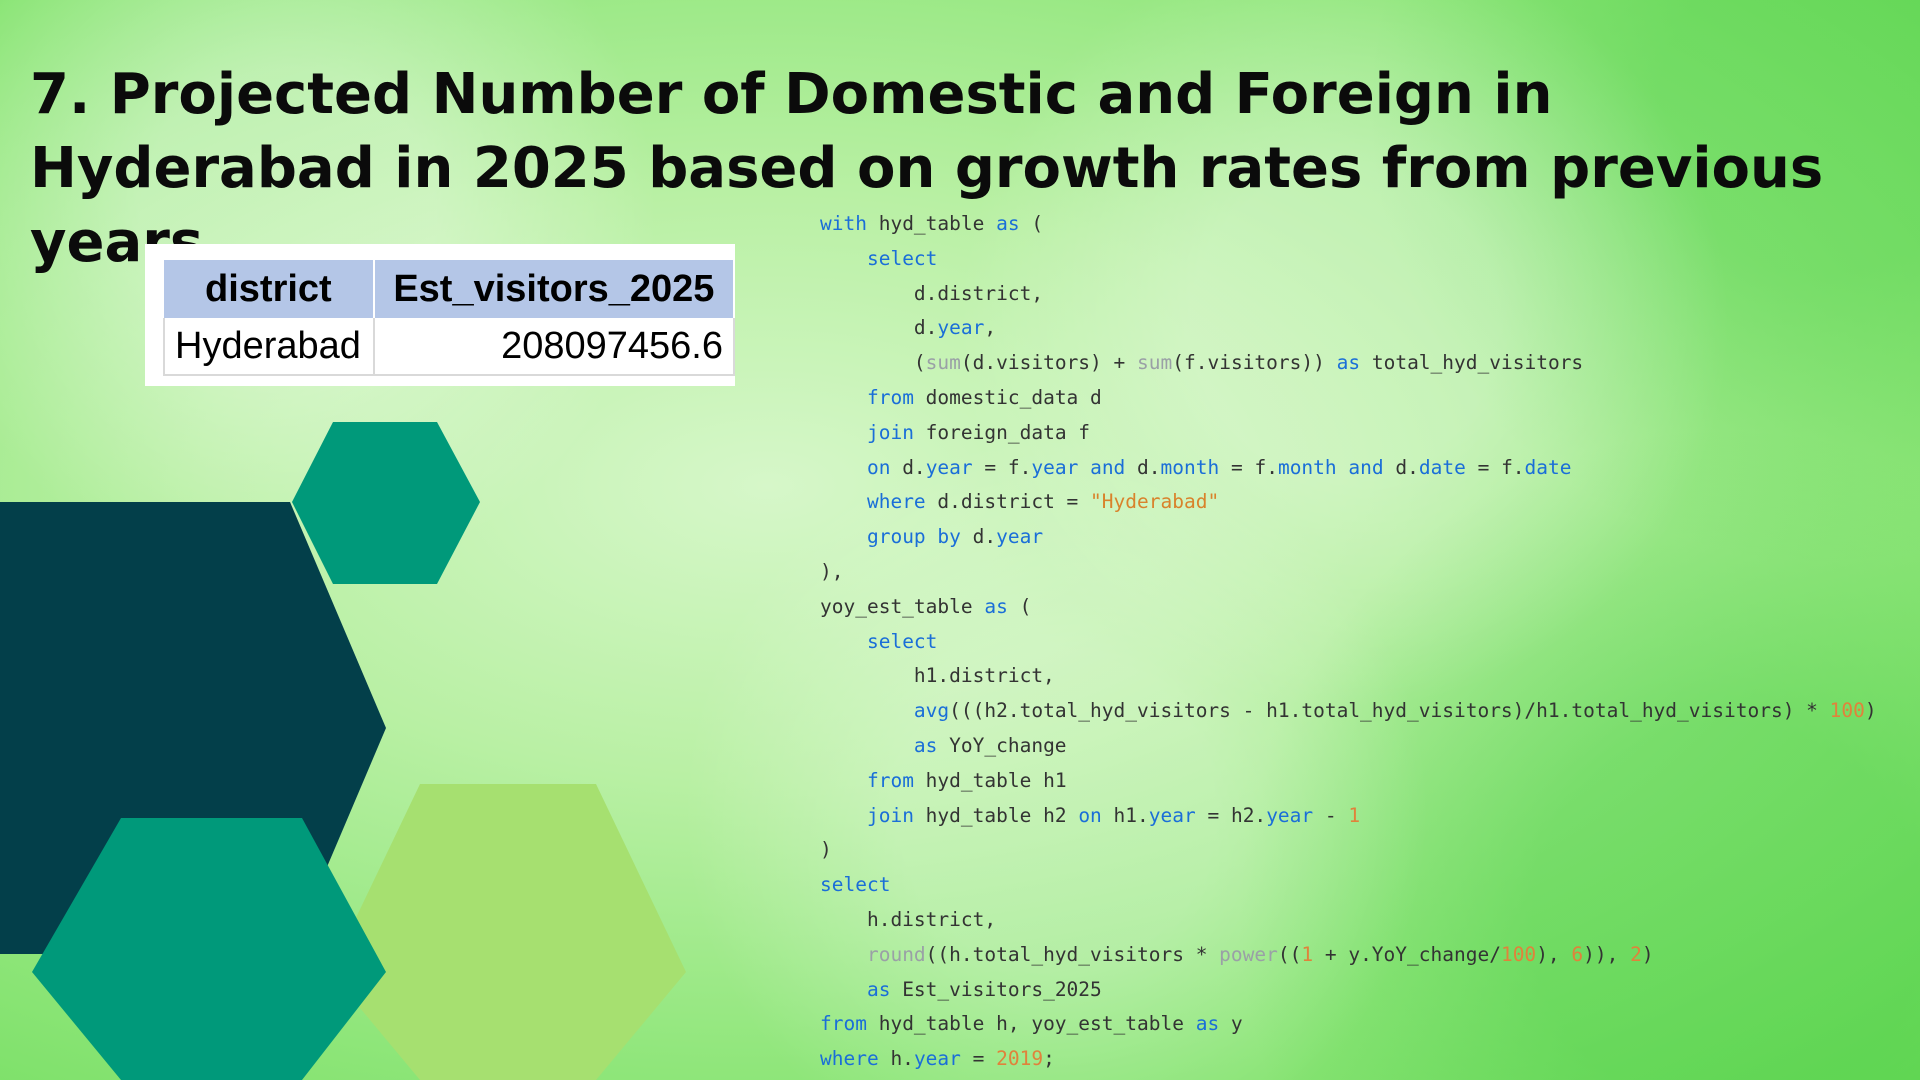 Image resolution: width=1920 pixels, height=1080 pixels. I want to click on code-line: d.district,, so click(1365, 294).